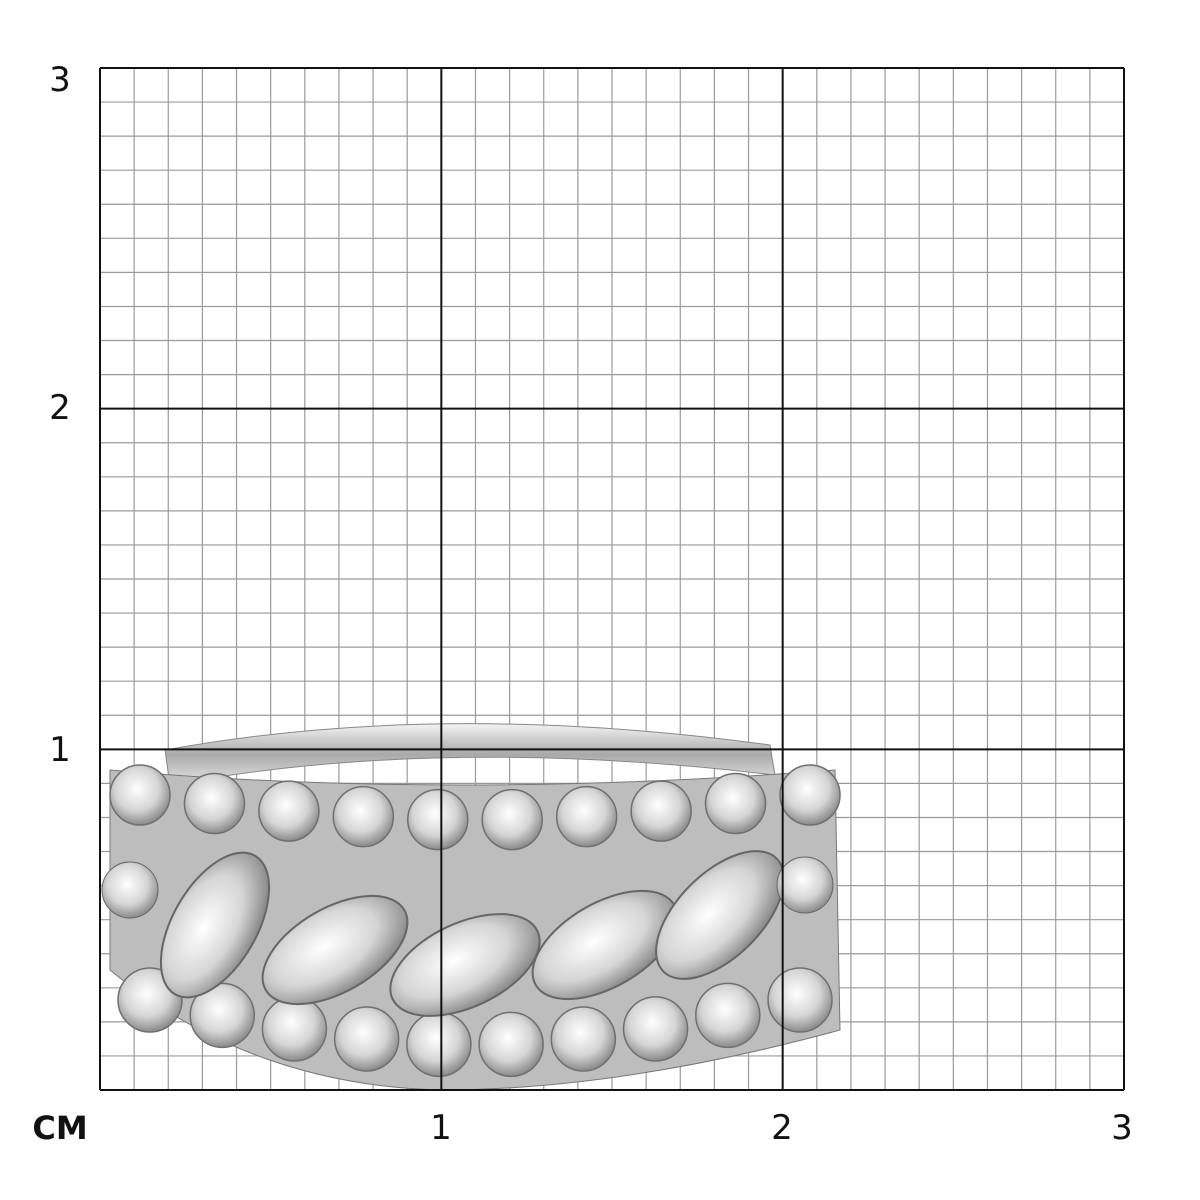 The image size is (1200, 1200). I want to click on y-tick-2: 2, so click(60, 408).